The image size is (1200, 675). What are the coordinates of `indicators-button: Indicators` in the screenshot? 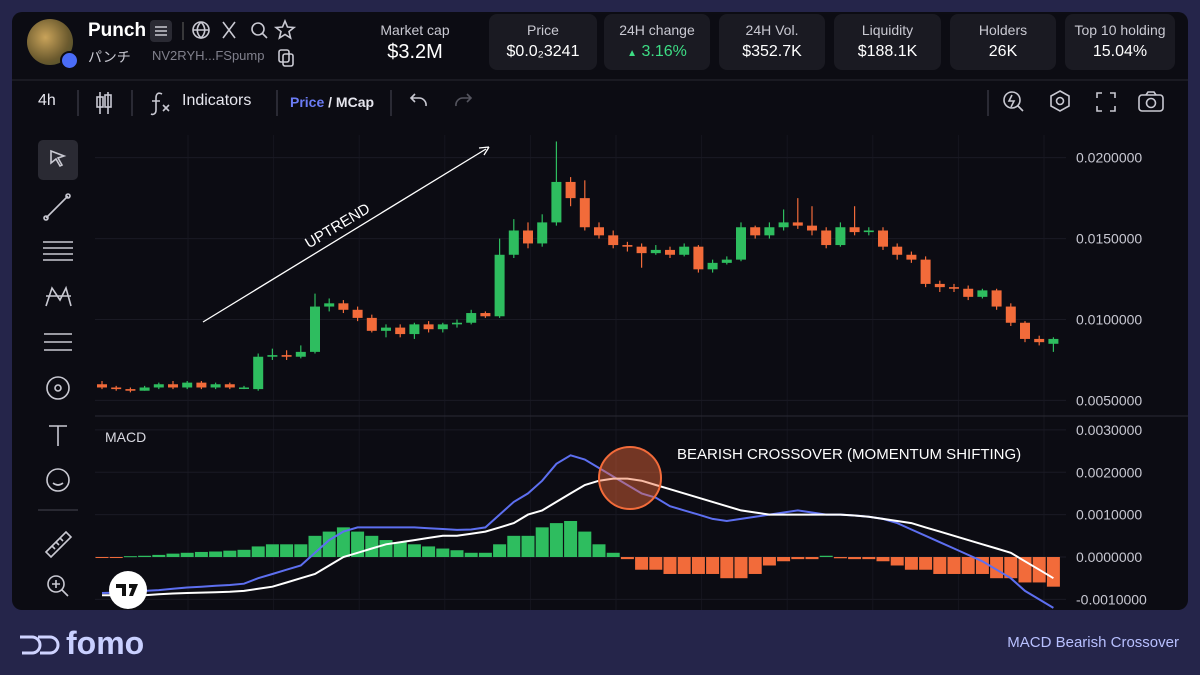 It's located at (217, 100).